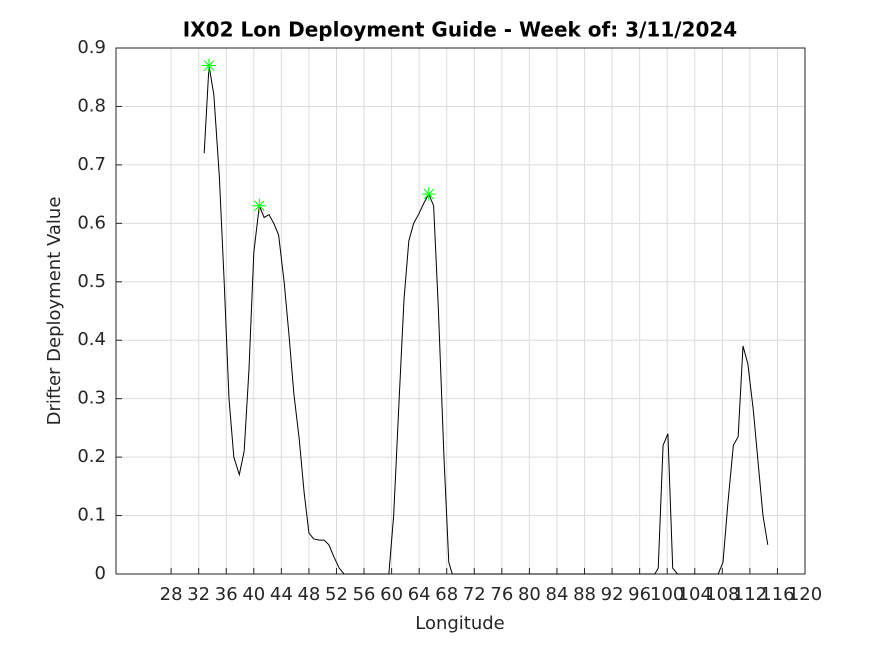  What do you see at coordinates (805, 594) in the screenshot?
I see `x-tick-label: 120` at bounding box center [805, 594].